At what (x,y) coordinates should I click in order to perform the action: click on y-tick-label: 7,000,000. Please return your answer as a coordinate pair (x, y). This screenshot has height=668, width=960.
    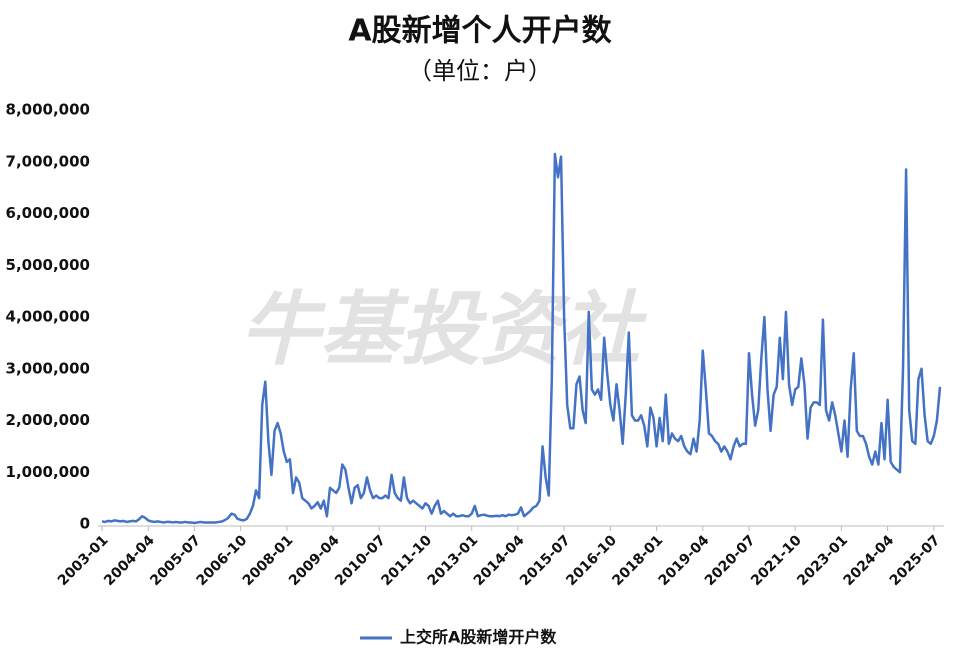
    Looking at the image, I should click on (48, 161).